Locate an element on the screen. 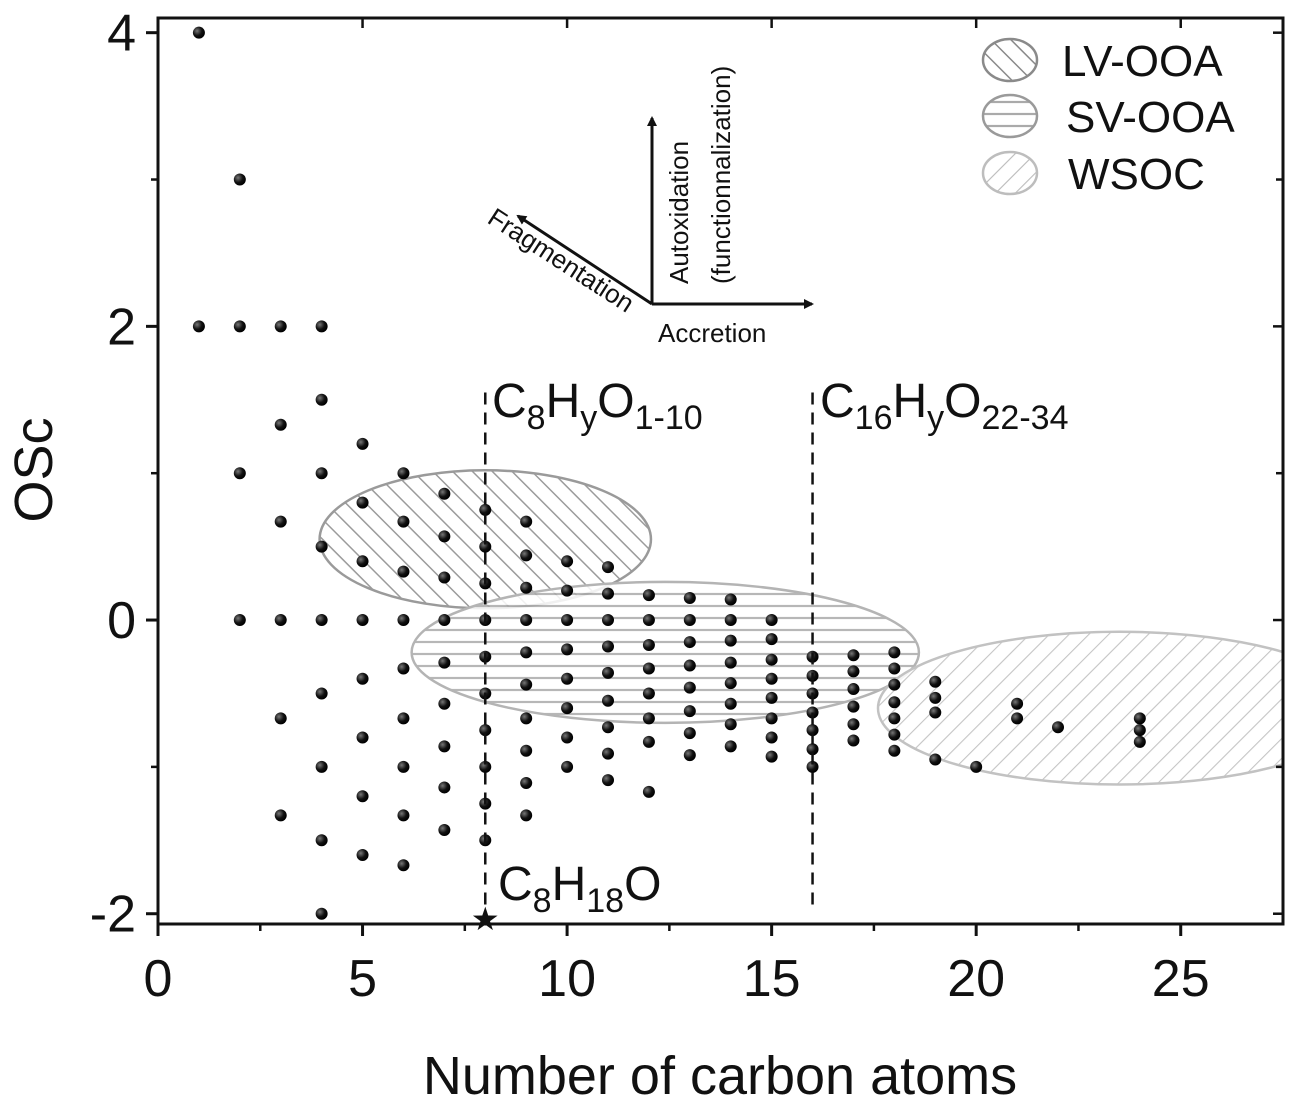  arrow-fragmentation is located at coordinates (584, 260).